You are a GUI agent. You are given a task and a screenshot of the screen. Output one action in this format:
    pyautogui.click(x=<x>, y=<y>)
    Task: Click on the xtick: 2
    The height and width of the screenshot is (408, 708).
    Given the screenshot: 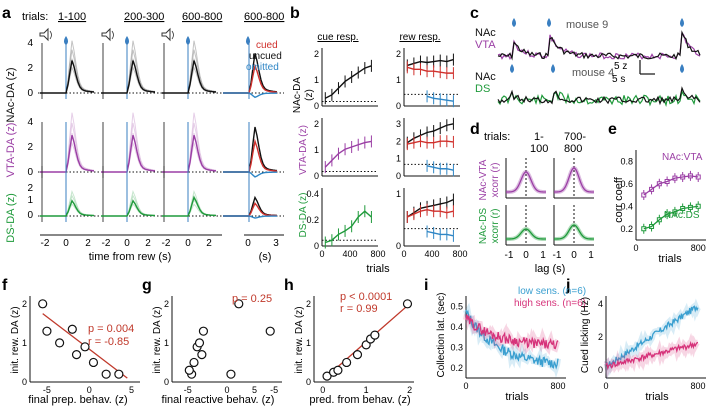 What is the action you would take?
    pyautogui.click(x=409, y=390)
    